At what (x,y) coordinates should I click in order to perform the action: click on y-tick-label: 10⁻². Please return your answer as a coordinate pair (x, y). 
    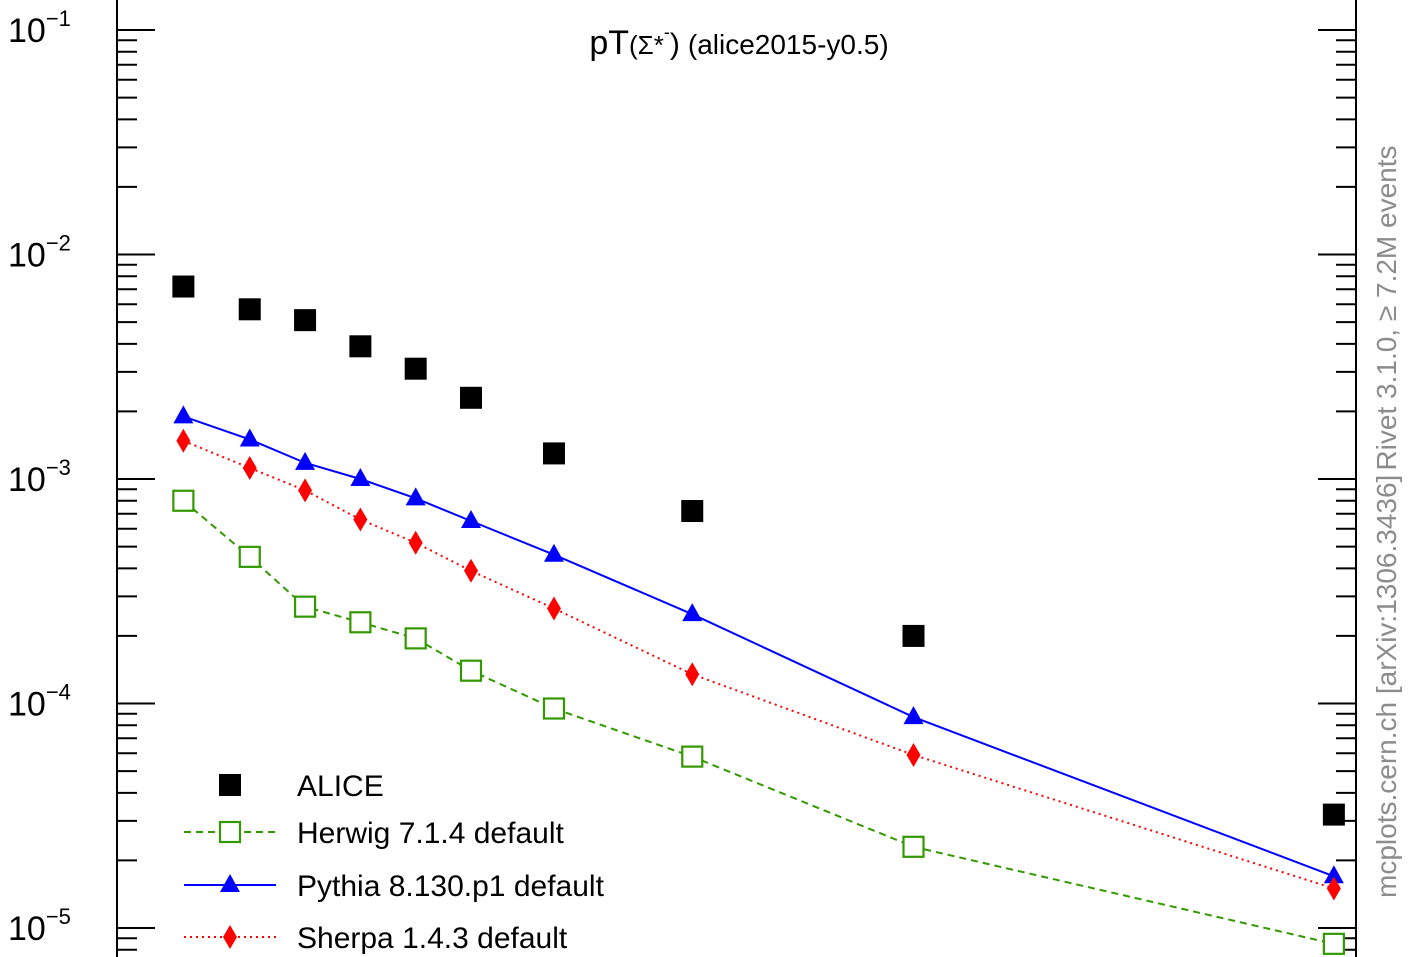
    Looking at the image, I should click on (39, 253).